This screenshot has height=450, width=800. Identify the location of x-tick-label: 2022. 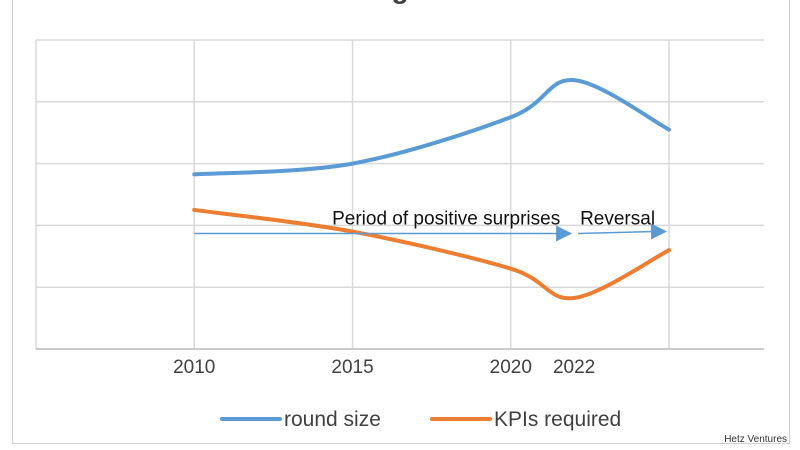
(574, 367).